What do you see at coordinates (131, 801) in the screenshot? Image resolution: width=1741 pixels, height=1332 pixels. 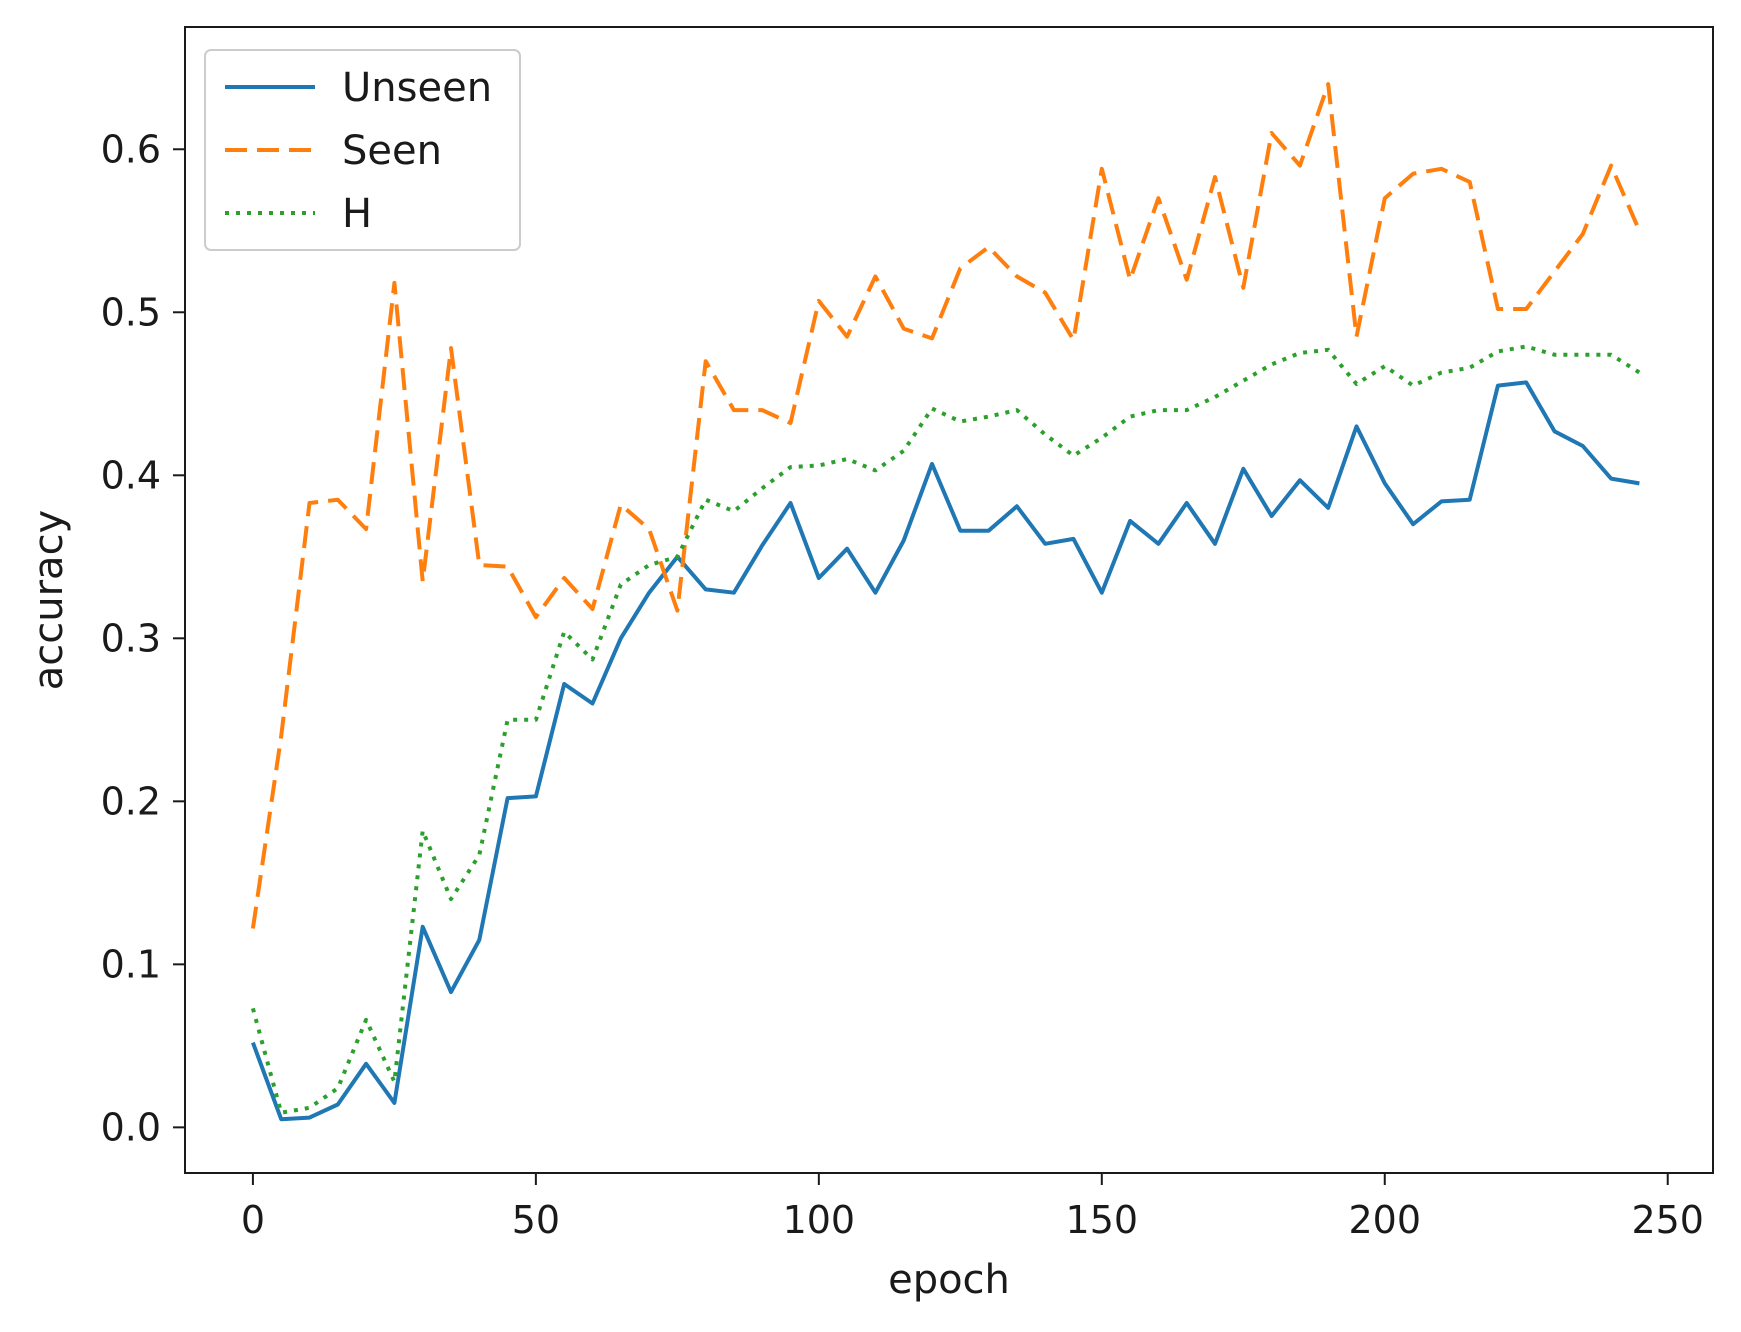 I see `y-tick-label: 0.2` at bounding box center [131, 801].